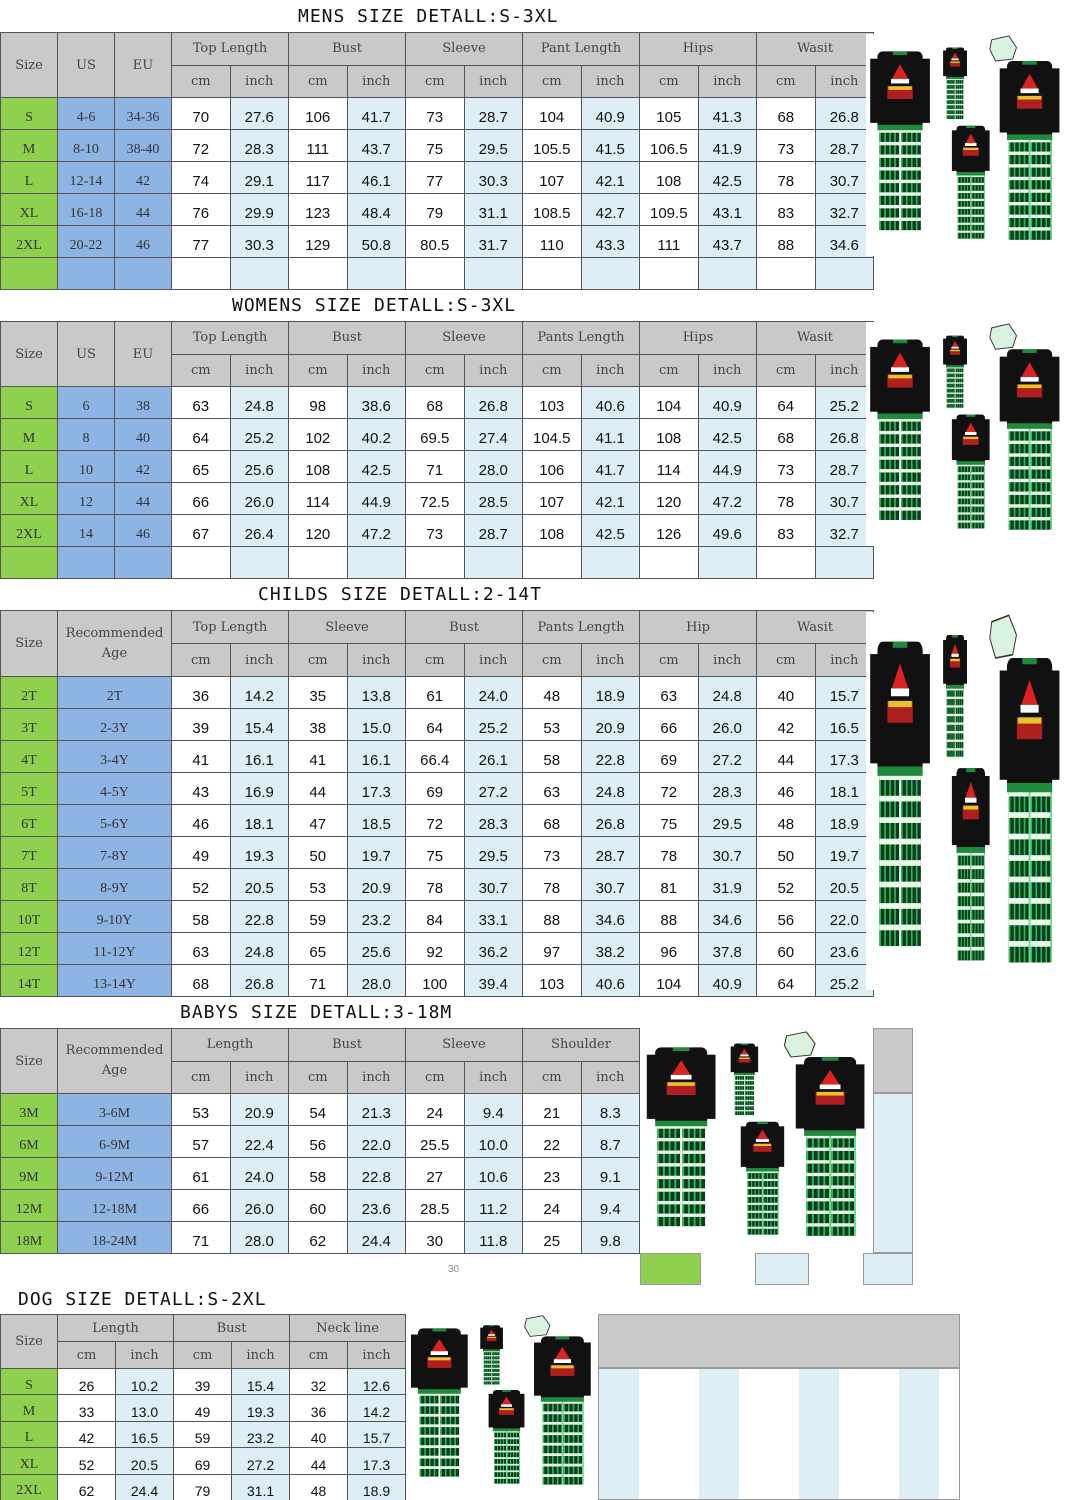  What do you see at coordinates (786, 916) in the screenshot?
I see `measure-cell: 56` at bounding box center [786, 916].